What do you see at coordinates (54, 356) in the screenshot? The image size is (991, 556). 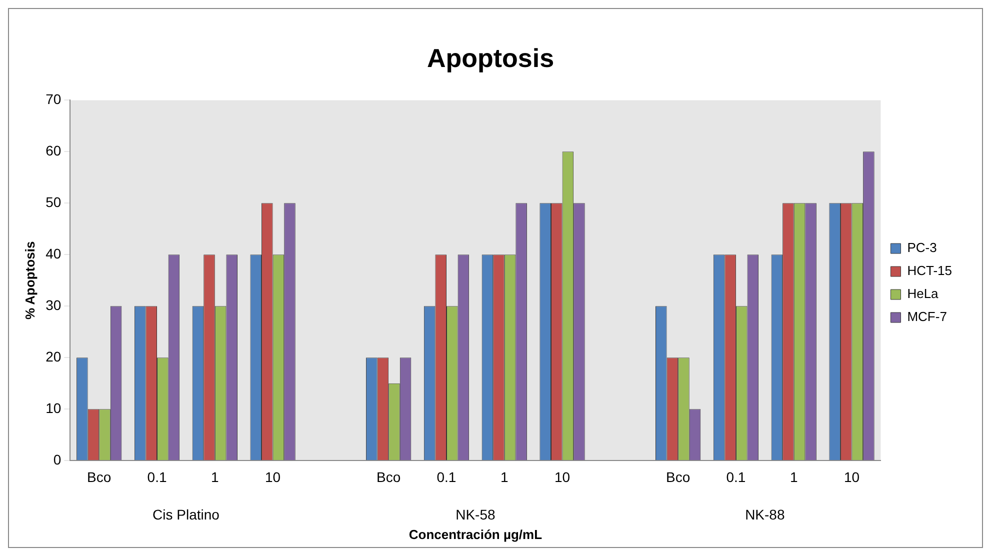 I see `y-tick-label: 20` at bounding box center [54, 356].